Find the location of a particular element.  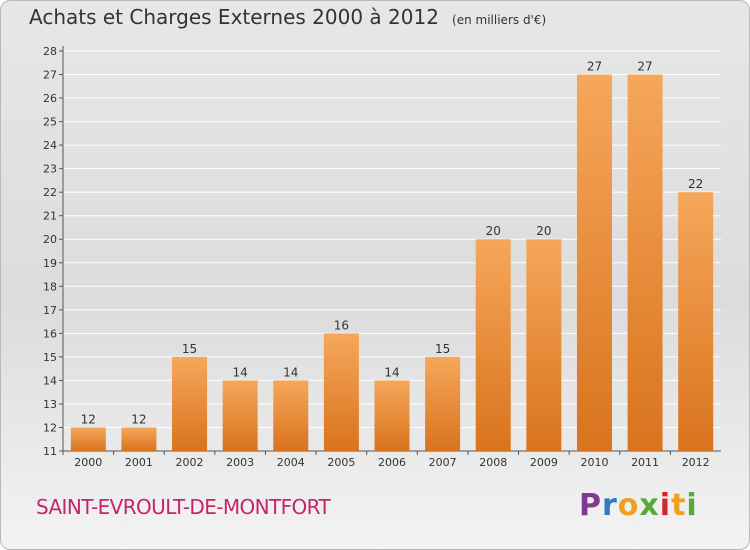

x-tick-label: 2000 is located at coordinates (88, 462).